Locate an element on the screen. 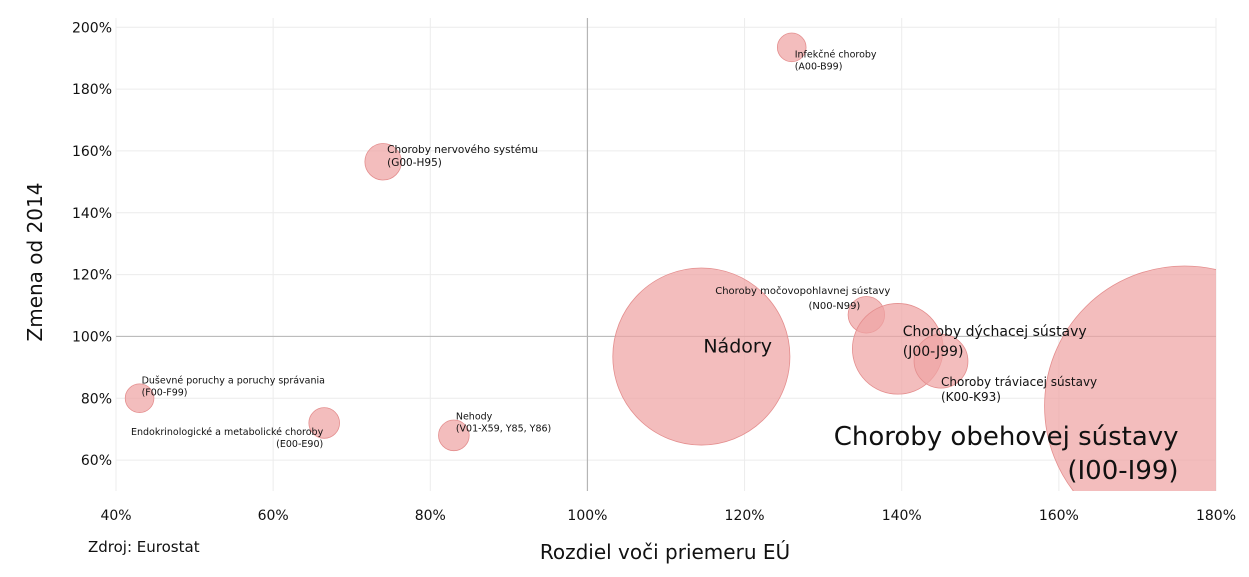 The image size is (1249, 577). source-note: Zdroj: Eurostat is located at coordinates (144, 547).